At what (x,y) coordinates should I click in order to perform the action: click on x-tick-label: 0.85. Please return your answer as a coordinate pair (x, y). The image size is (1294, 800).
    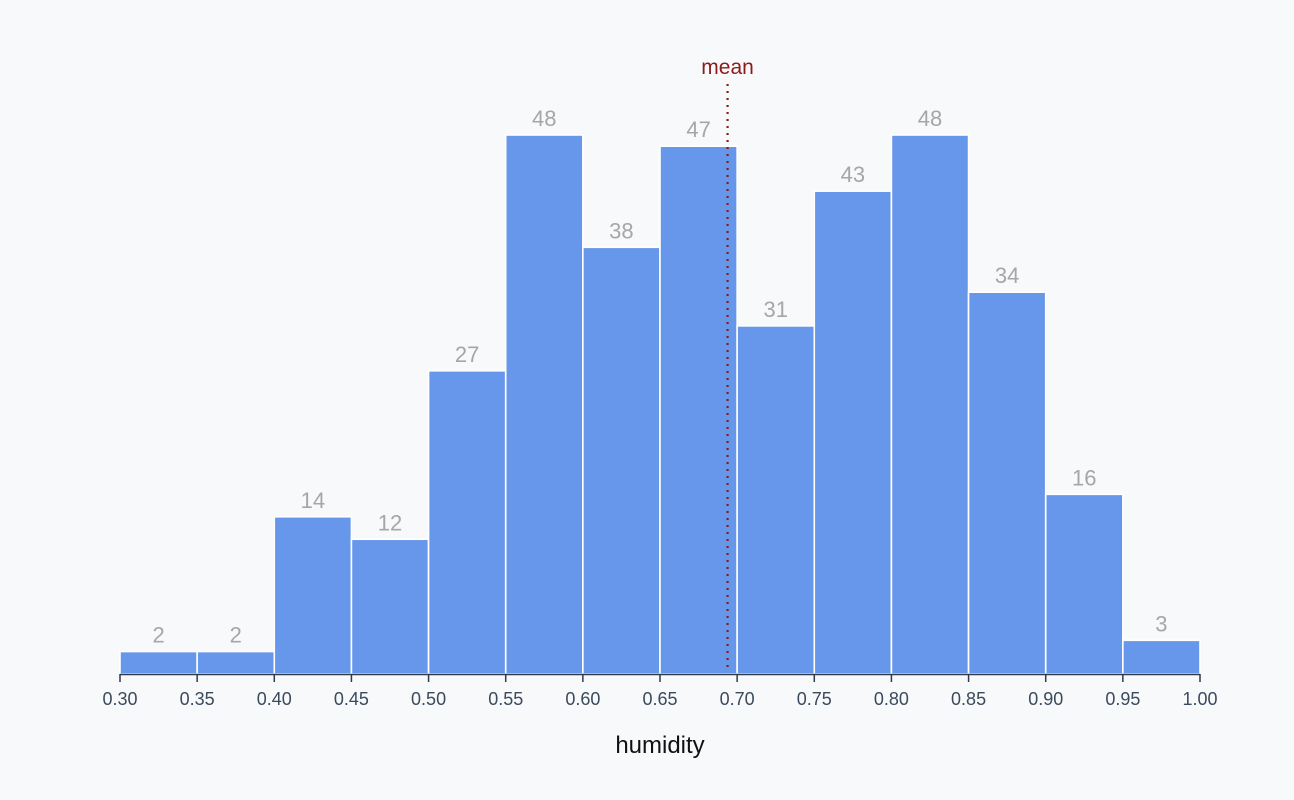
    Looking at the image, I should click on (968, 699).